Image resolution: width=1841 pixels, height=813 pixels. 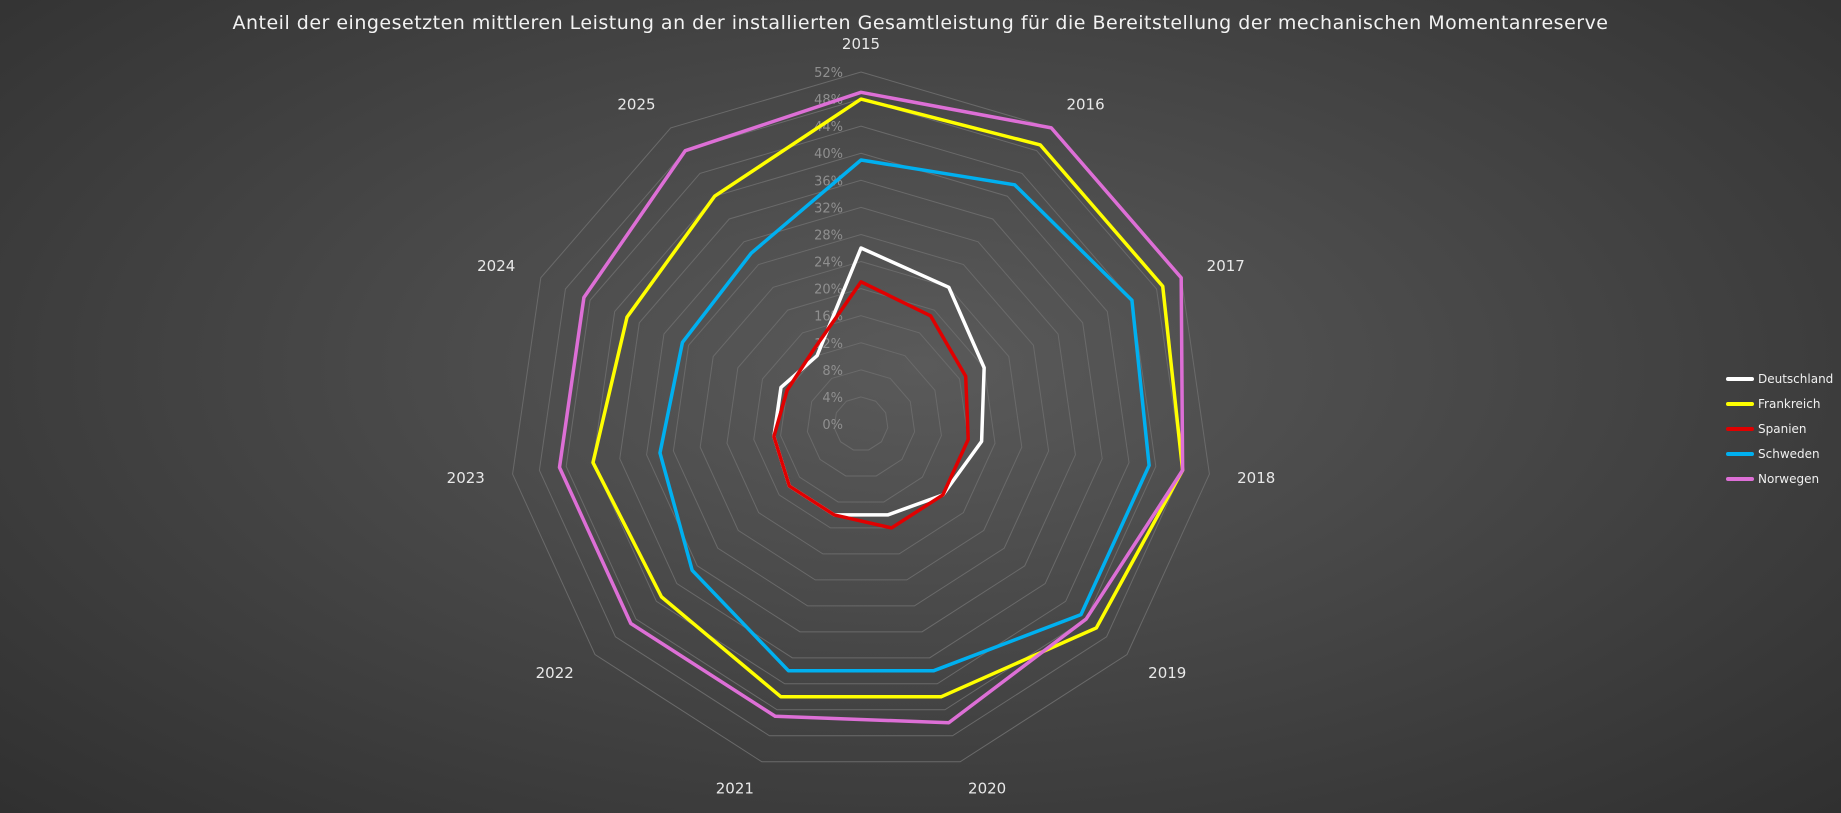 What do you see at coordinates (1789, 403) in the screenshot?
I see `legend-label: Frankreich` at bounding box center [1789, 403].